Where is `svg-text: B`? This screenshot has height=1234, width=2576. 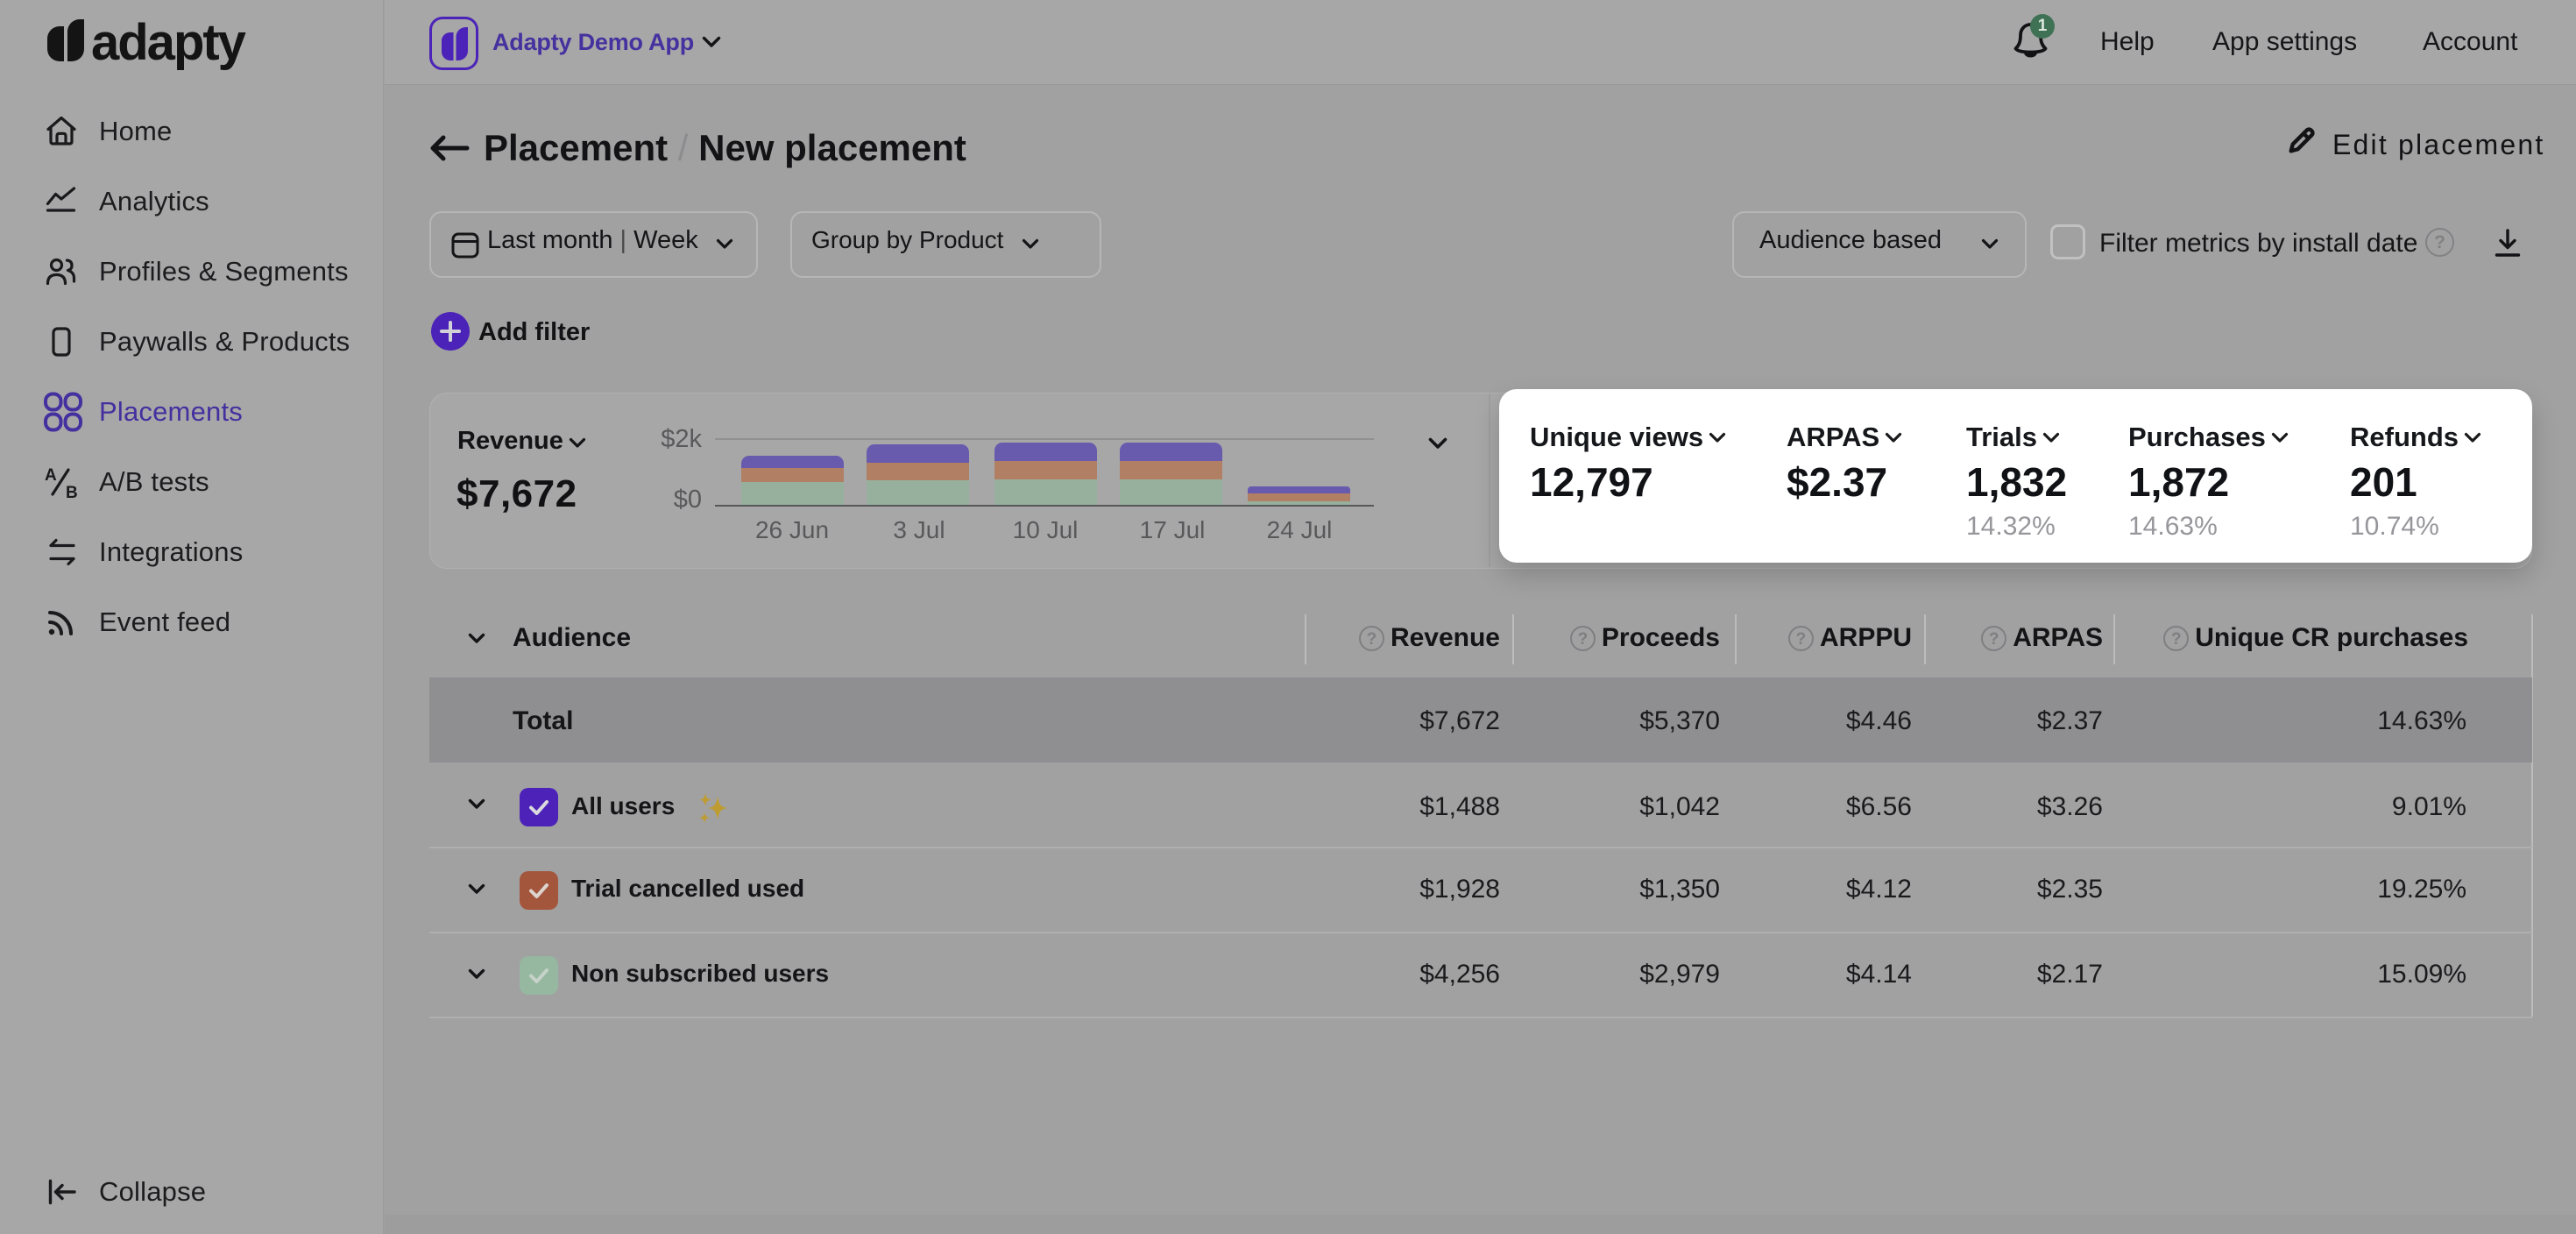 svg-text: B is located at coordinates (72, 492).